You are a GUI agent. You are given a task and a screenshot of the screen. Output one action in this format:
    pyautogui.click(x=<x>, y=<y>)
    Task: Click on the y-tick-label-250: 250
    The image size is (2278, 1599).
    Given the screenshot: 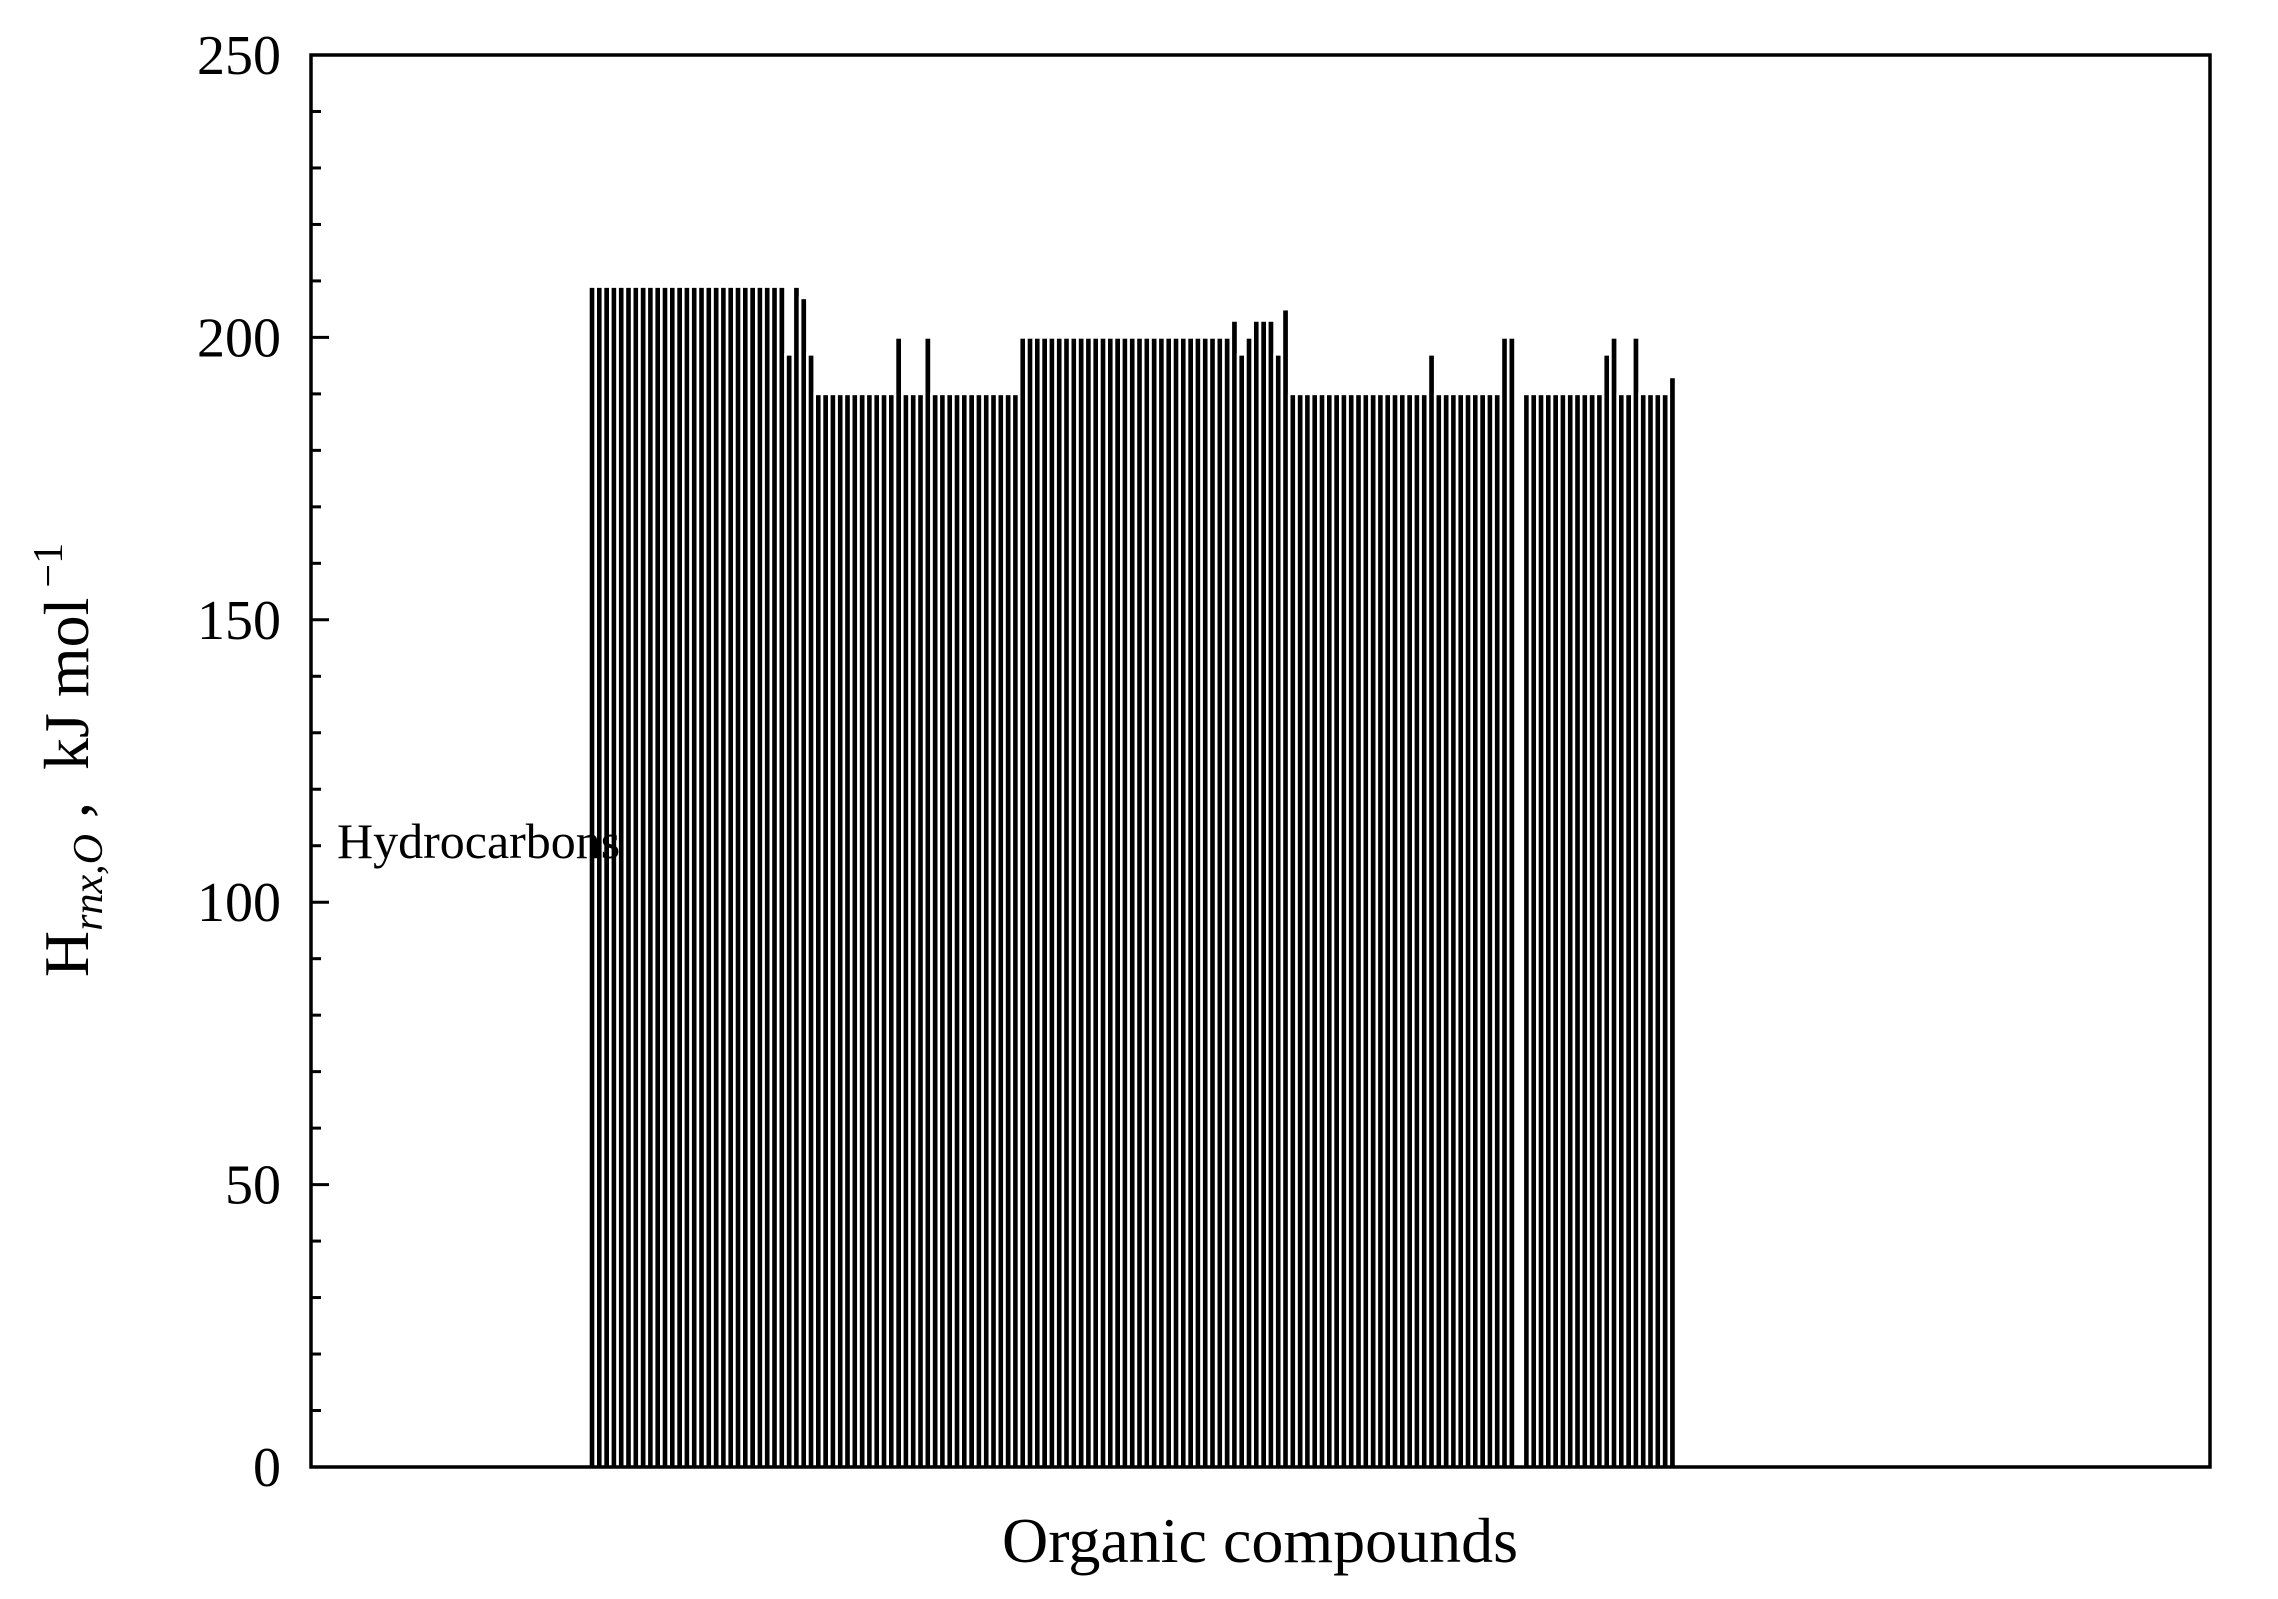 What is the action you would take?
    pyautogui.click(x=239, y=56)
    